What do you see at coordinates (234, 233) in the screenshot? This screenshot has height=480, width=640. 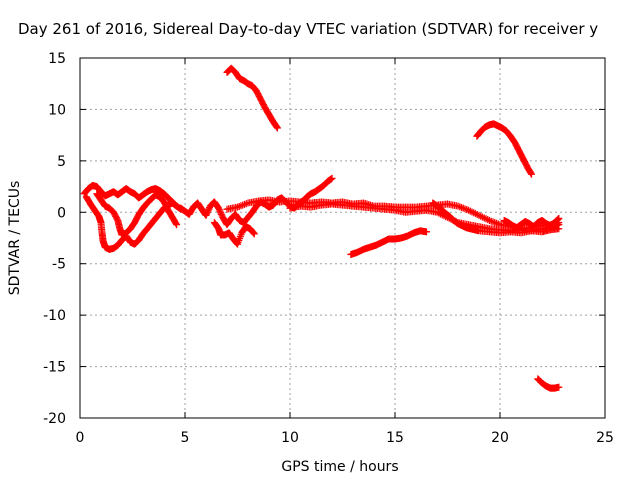 I see `series-track-e` at bounding box center [234, 233].